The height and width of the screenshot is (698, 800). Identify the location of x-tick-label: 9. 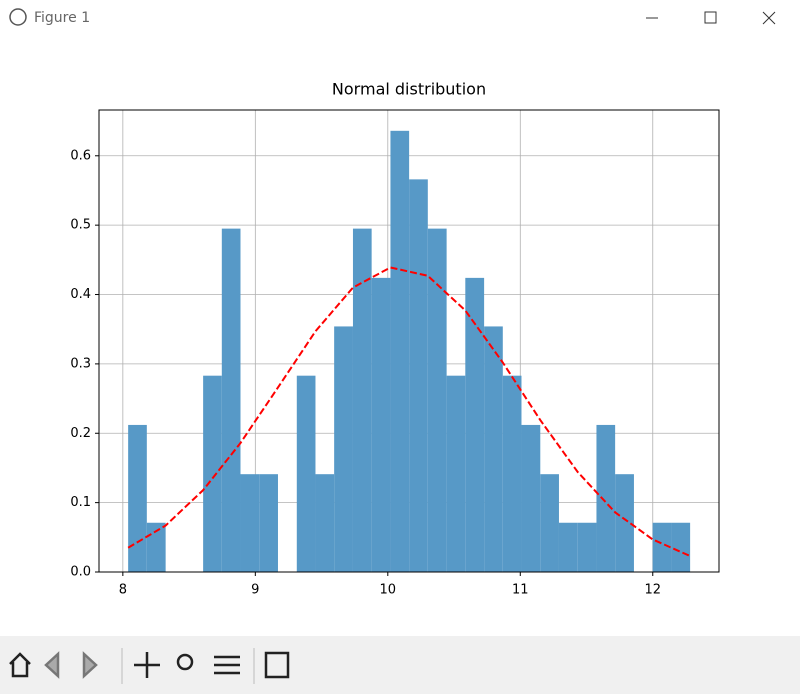
(255, 590).